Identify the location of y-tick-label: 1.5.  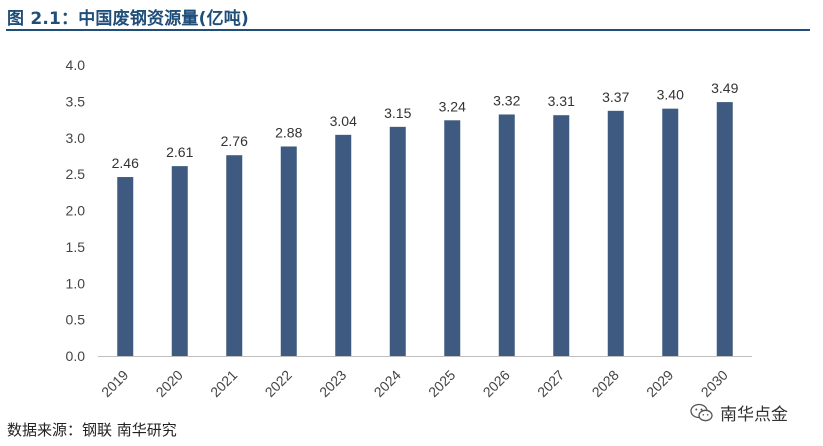
(76, 247).